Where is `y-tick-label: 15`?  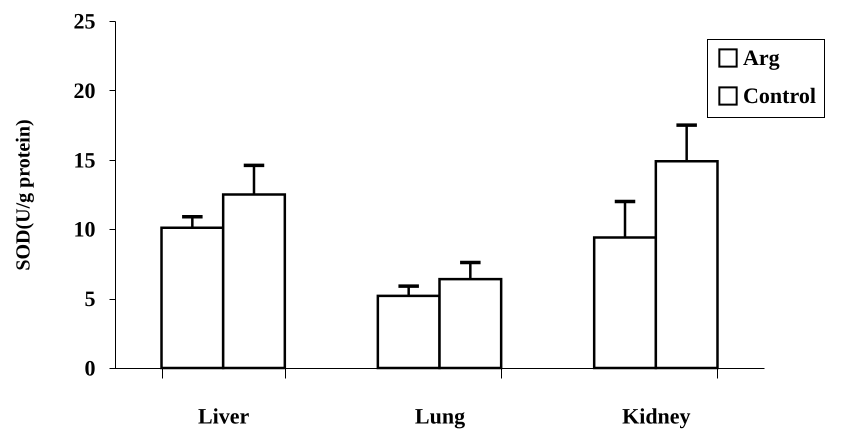
y-tick-label: 15 is located at coordinates (85, 159).